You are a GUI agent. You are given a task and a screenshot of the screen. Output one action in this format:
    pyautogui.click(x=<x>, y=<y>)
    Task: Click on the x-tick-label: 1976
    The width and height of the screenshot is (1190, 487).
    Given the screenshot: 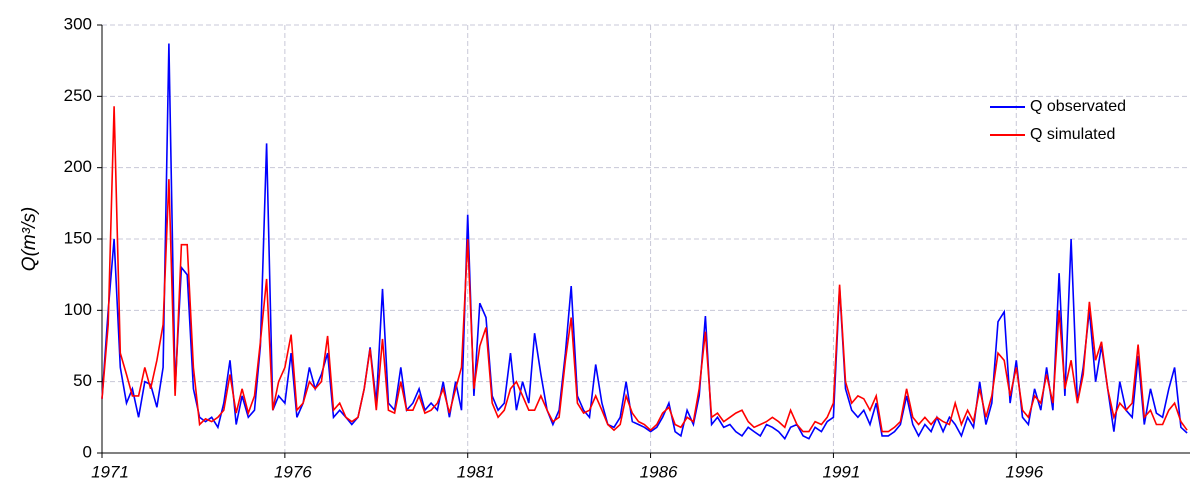 What is the action you would take?
    pyautogui.click(x=293, y=471)
    